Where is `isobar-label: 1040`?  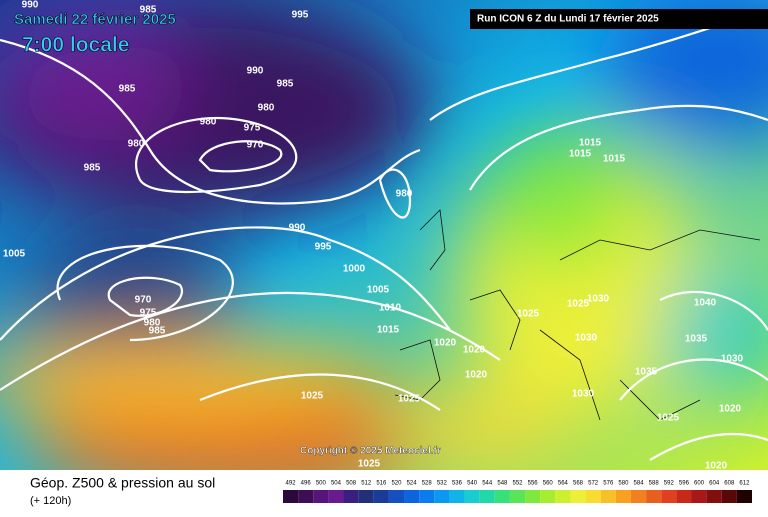
isobar-label: 1040 is located at coordinates (705, 303).